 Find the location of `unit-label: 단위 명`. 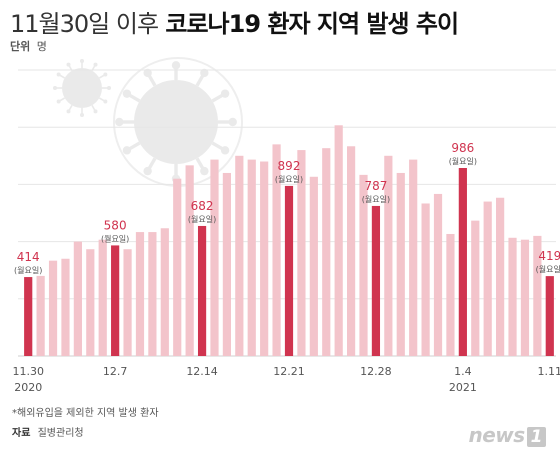

unit-label: 단위 명 is located at coordinates (28, 46).